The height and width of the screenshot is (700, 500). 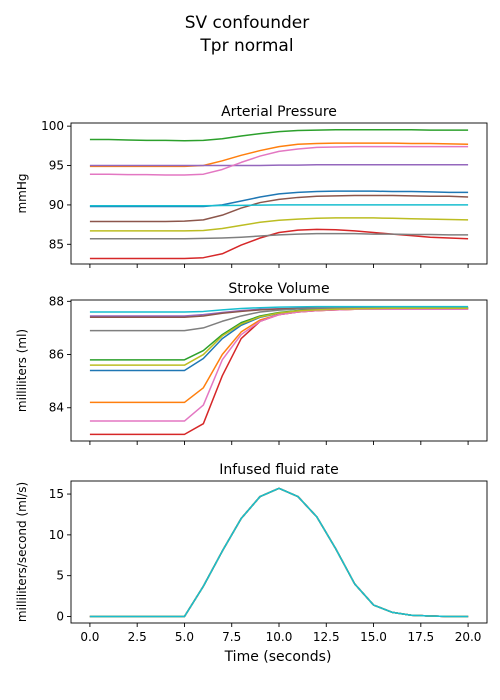 What do you see at coordinates (22, 370) in the screenshot?
I see `y-axis-label: milliliters (ml)` at bounding box center [22, 370].